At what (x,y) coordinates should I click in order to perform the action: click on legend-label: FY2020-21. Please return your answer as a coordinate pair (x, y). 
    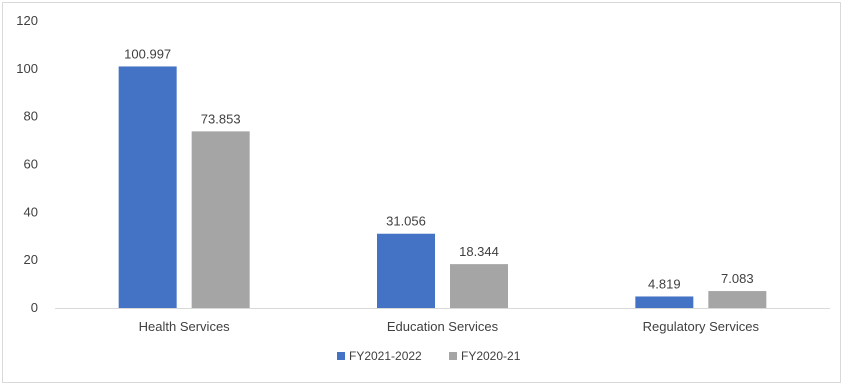
    Looking at the image, I should click on (491, 356).